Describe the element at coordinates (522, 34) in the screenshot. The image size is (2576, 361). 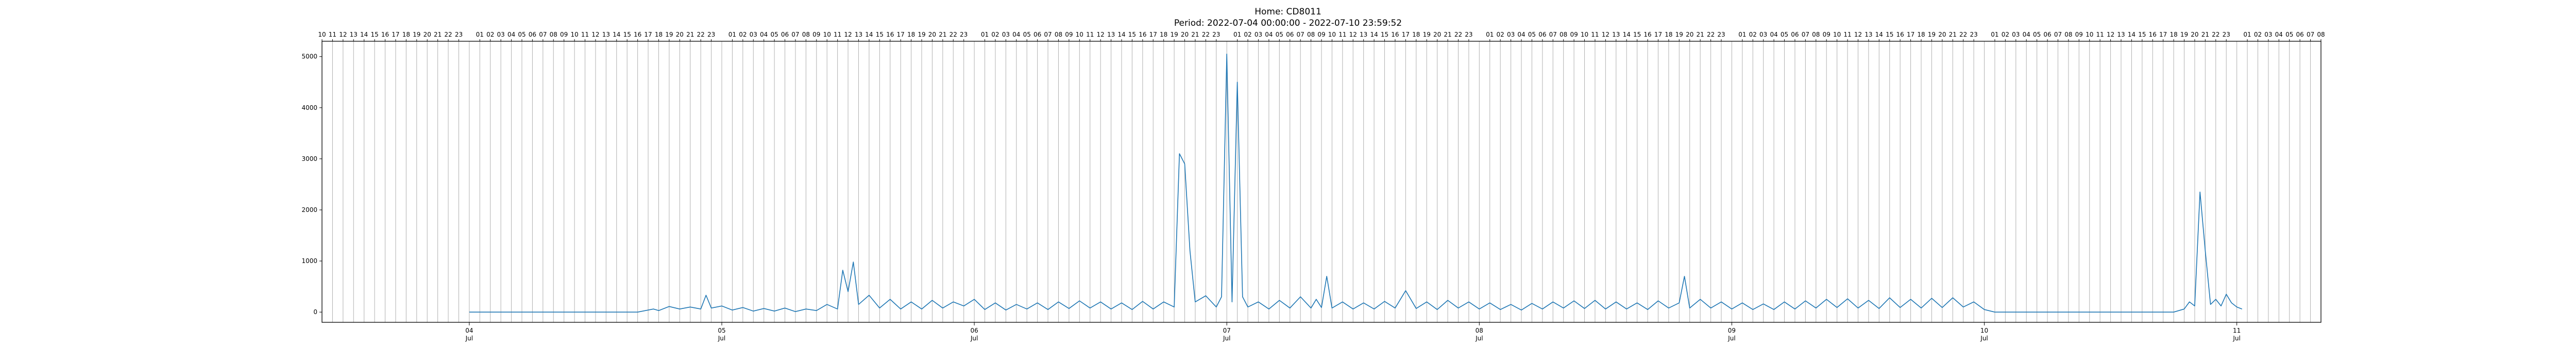
I see `top-hour-label: 05` at that location.